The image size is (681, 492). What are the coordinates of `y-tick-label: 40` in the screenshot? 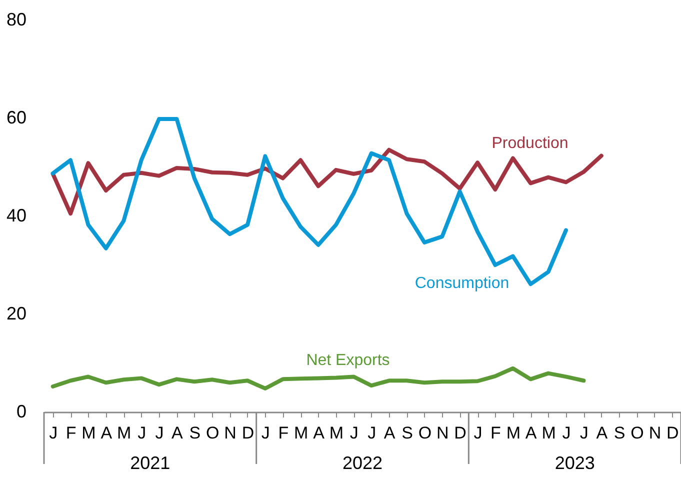 It's located at (16, 216).